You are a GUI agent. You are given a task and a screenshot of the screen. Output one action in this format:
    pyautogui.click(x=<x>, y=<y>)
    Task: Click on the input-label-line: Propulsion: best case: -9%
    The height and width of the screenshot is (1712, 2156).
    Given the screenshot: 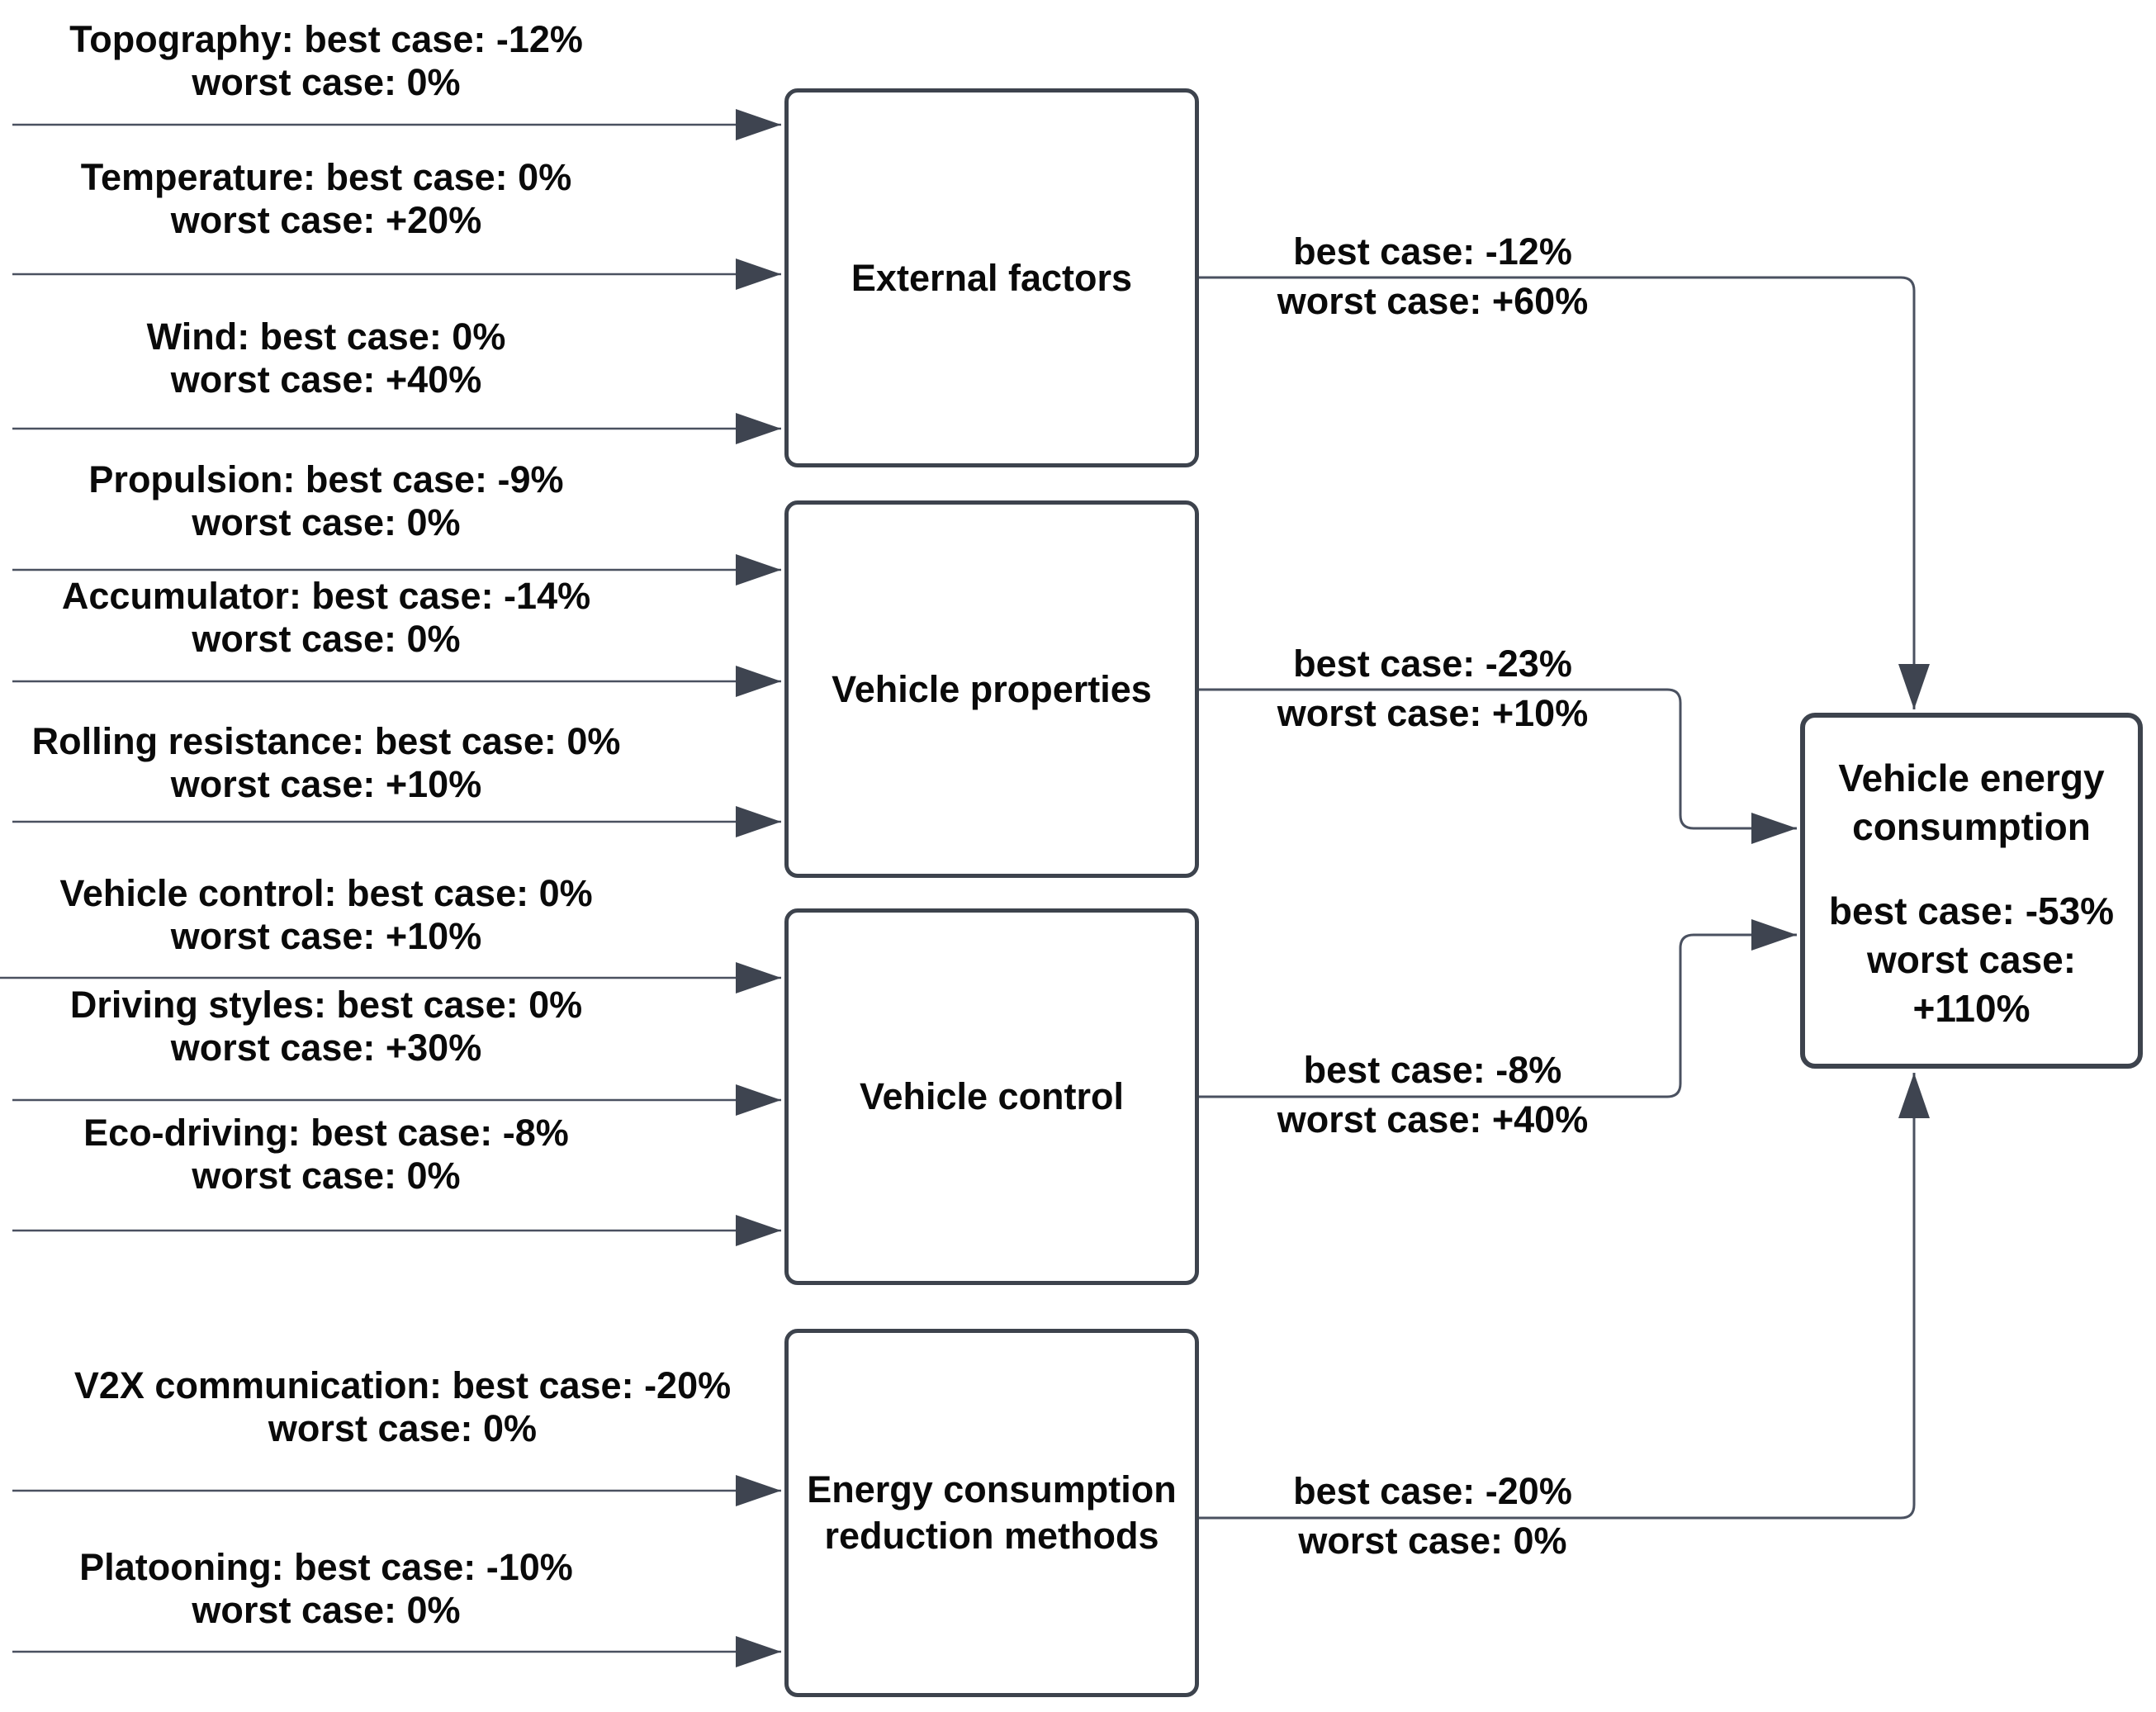 What is the action you would take?
    pyautogui.click(x=326, y=479)
    